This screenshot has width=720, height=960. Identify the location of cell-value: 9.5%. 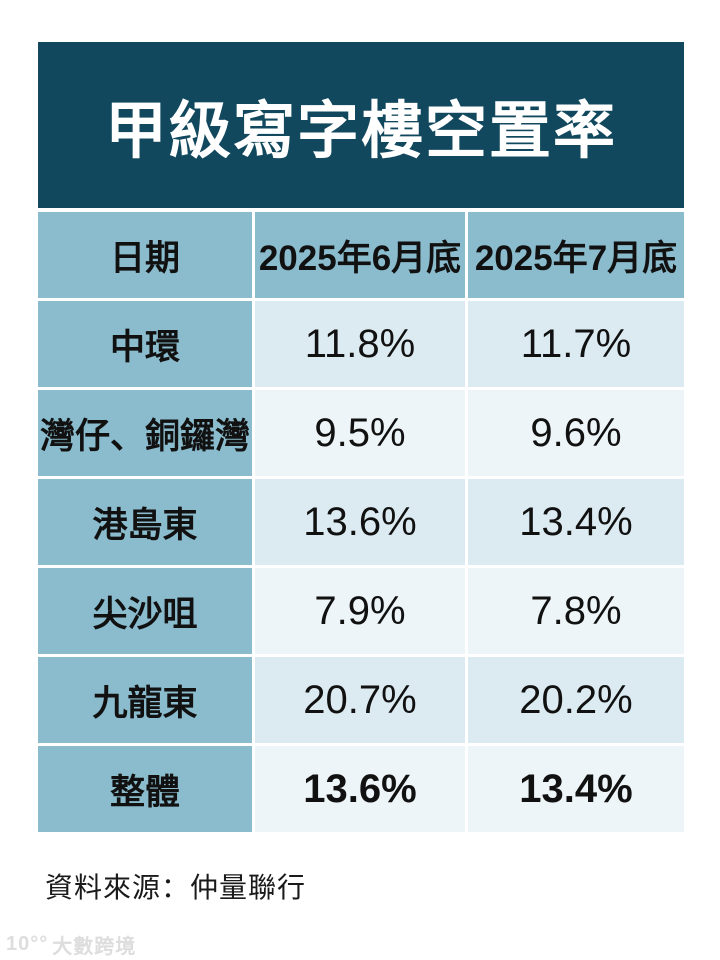
(360, 433).